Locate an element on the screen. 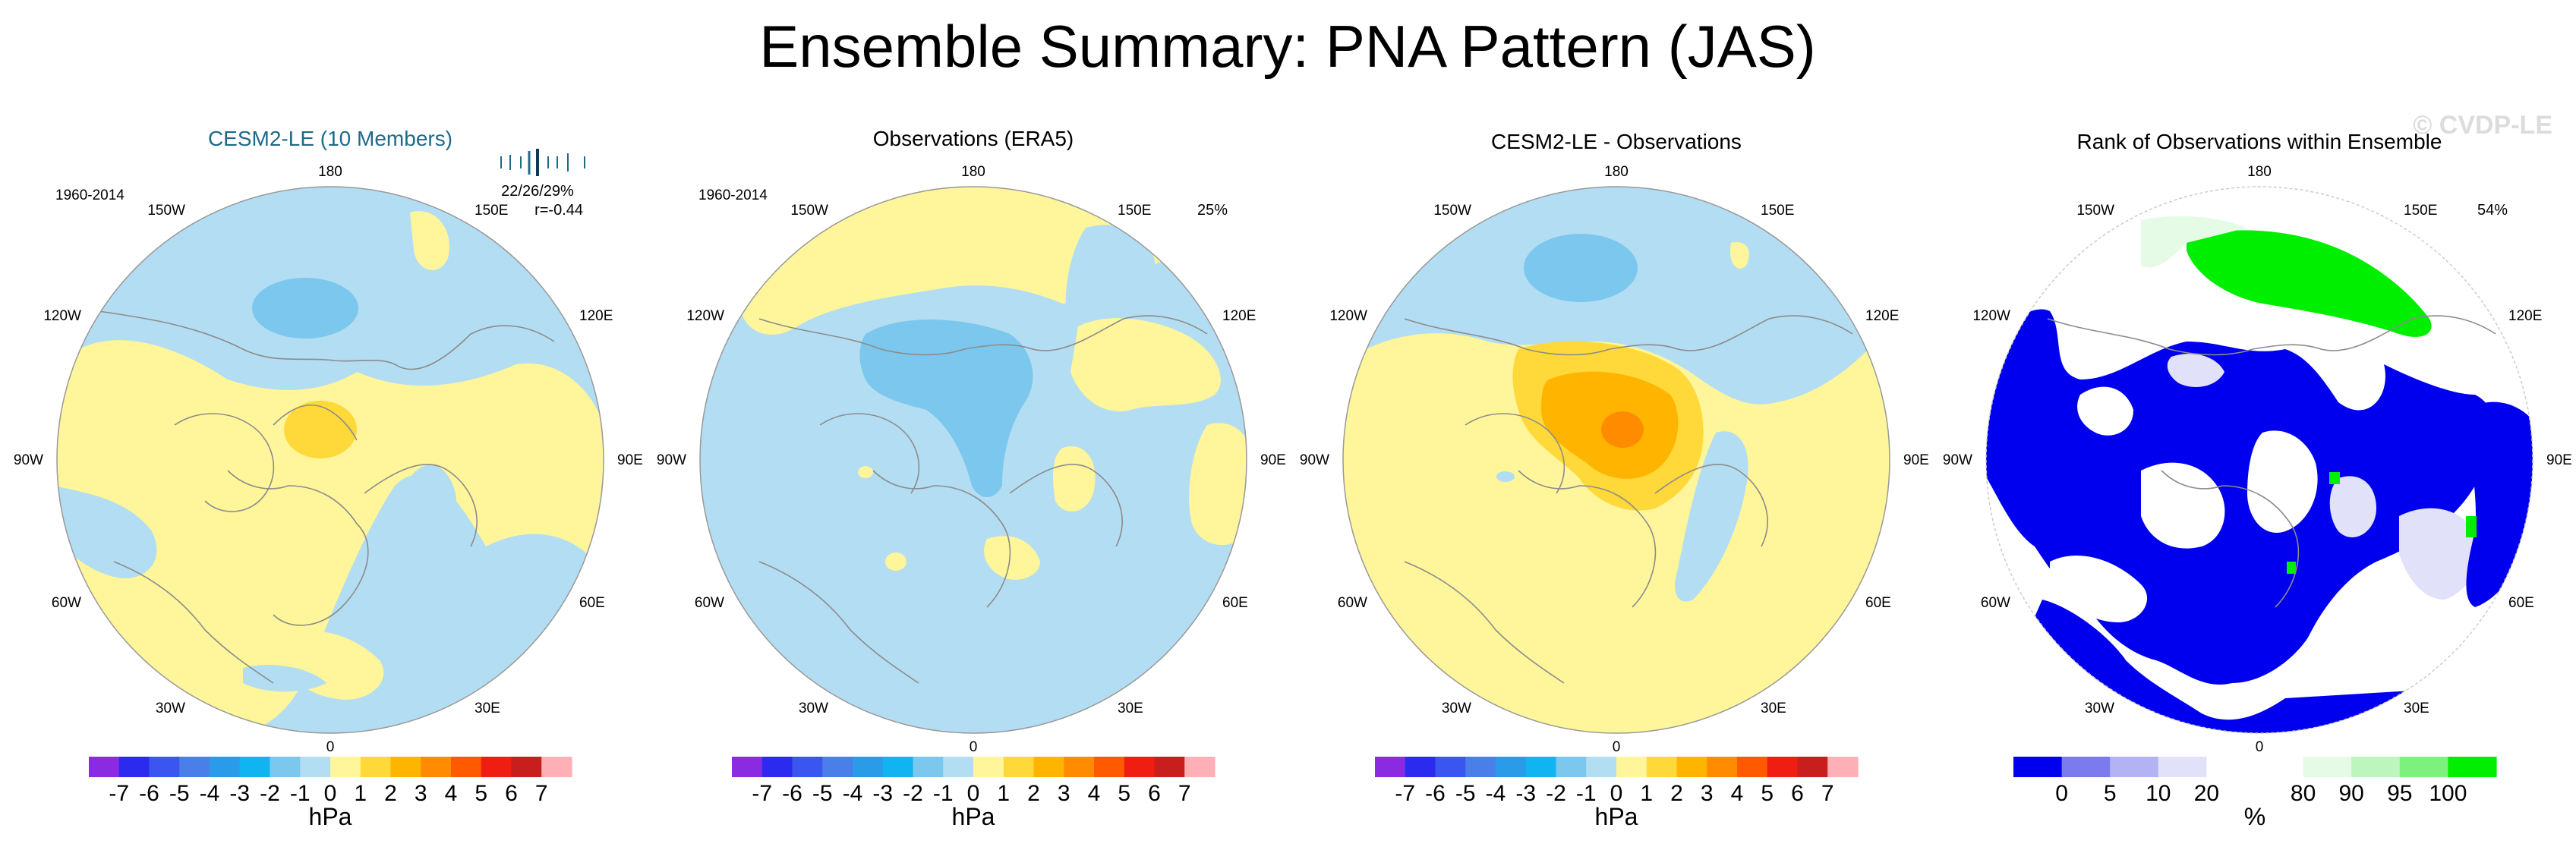 The width and height of the screenshot is (2576, 847). colorbar-tick-label: 20 is located at coordinates (2206, 793).